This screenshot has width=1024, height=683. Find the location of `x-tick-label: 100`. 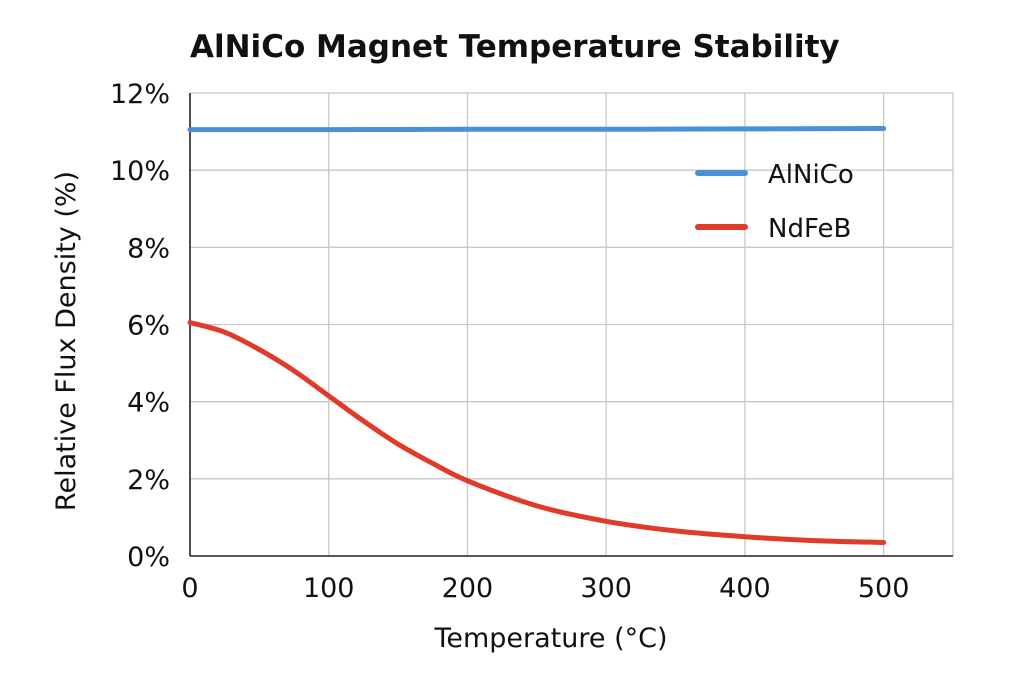

x-tick-label: 100 is located at coordinates (329, 588).